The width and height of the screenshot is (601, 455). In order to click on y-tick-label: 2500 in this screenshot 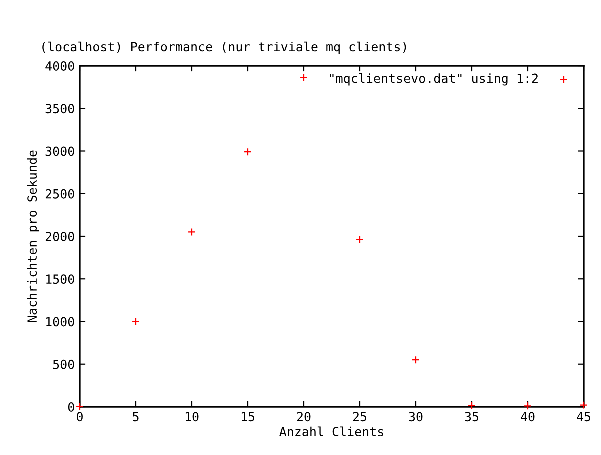, I will do `click(60, 194)`.